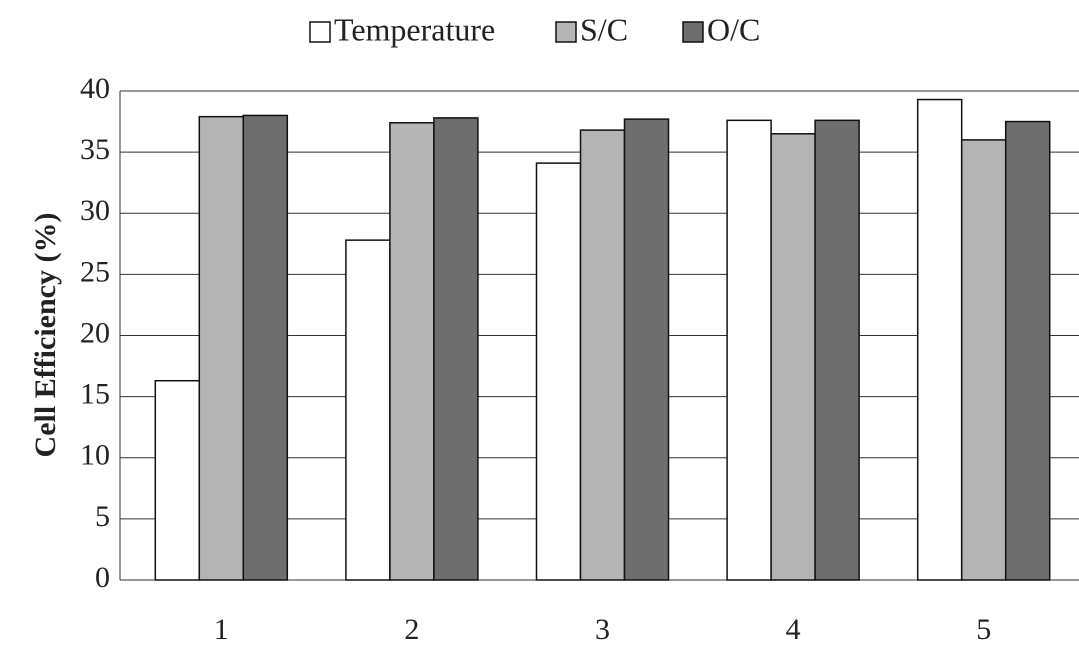 The height and width of the screenshot is (653, 1079). I want to click on legend-label: S/C, so click(604, 29).